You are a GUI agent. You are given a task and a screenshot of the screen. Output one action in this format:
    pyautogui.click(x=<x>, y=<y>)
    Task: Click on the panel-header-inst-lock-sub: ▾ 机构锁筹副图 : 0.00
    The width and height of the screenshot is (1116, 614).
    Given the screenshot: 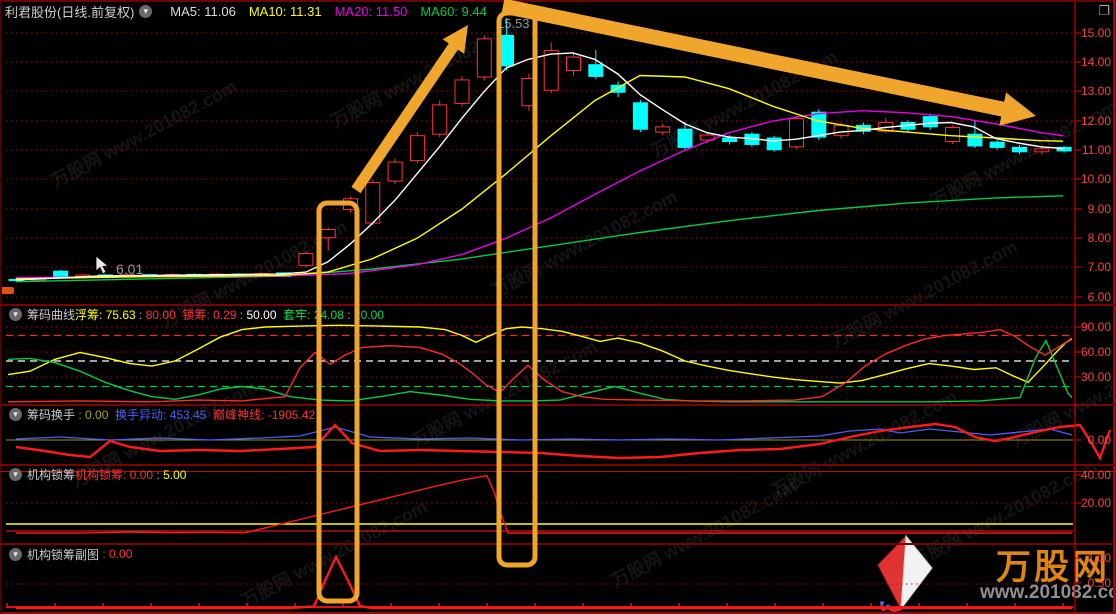 What is the action you would take?
    pyautogui.click(x=68, y=554)
    